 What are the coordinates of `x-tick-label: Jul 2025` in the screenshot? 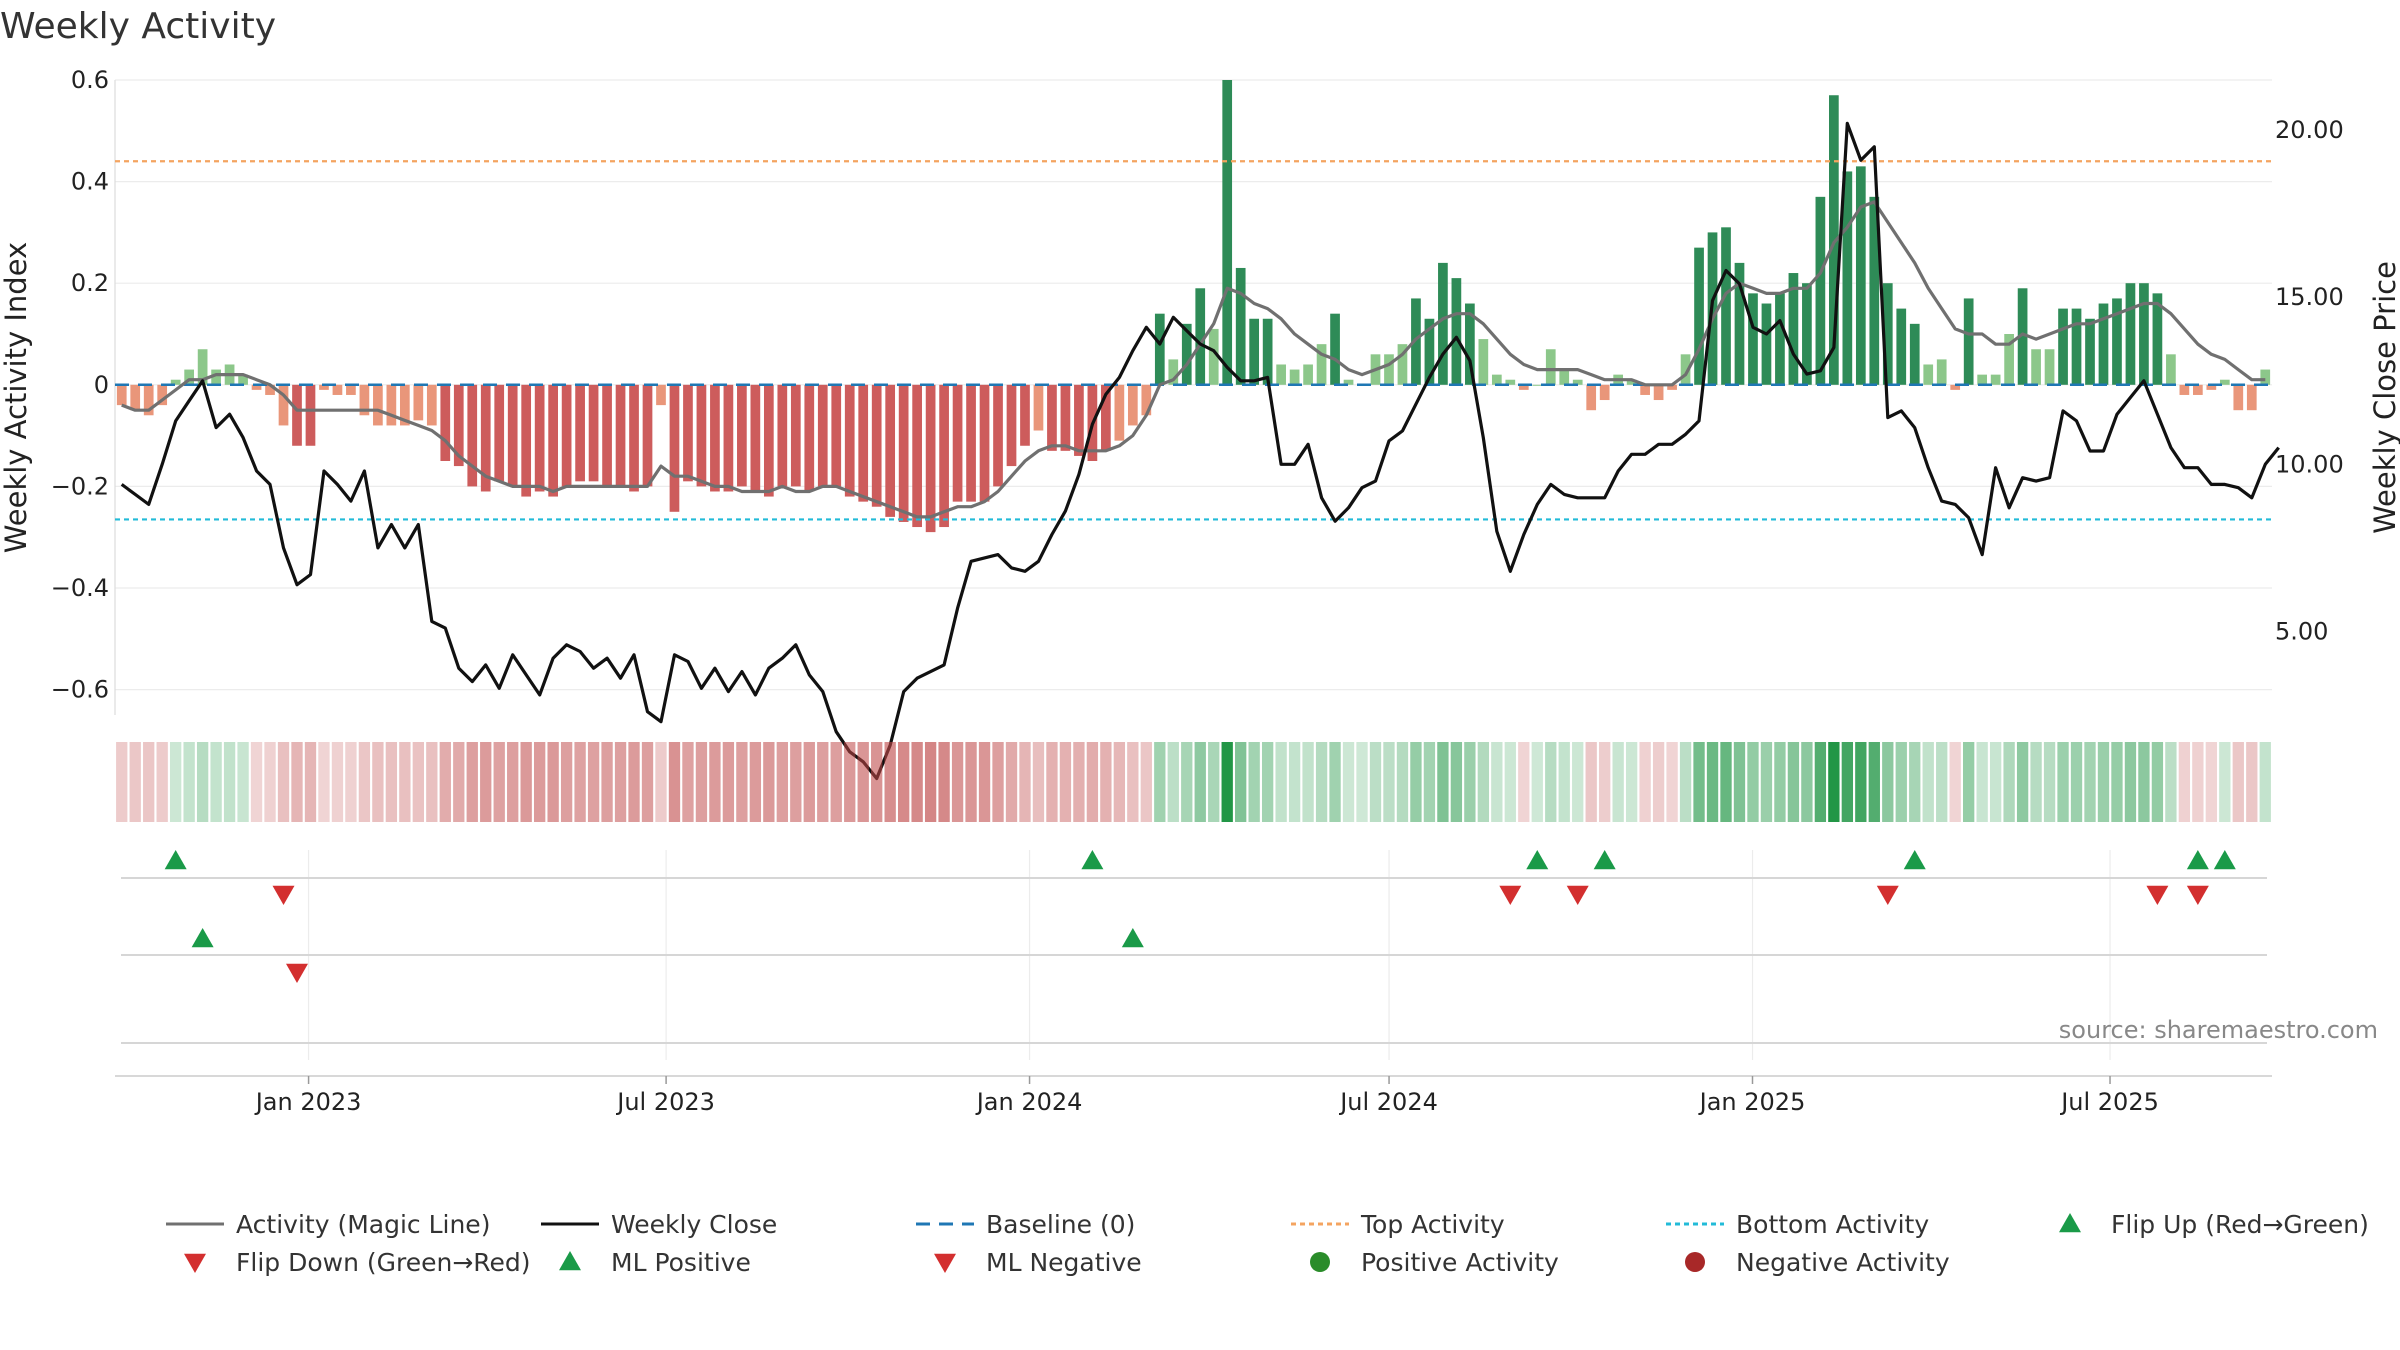 It's located at (2109, 1102).